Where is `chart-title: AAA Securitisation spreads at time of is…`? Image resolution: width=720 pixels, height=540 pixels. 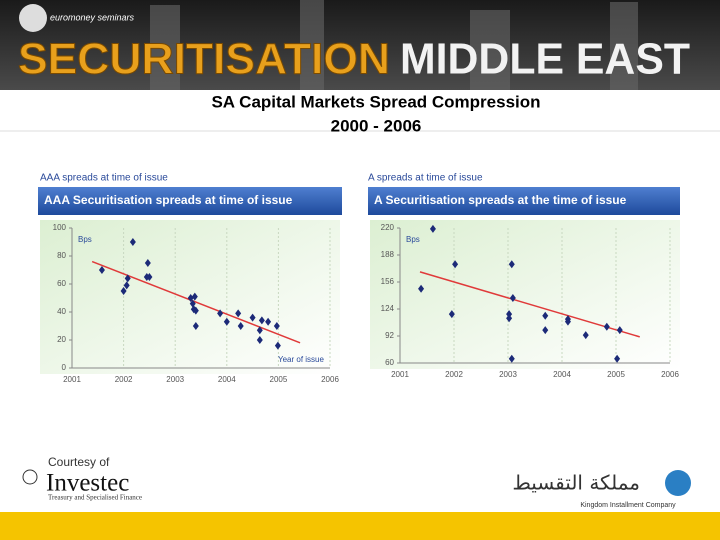 chart-title: AAA Securitisation spreads at time of is… is located at coordinates (168, 200).